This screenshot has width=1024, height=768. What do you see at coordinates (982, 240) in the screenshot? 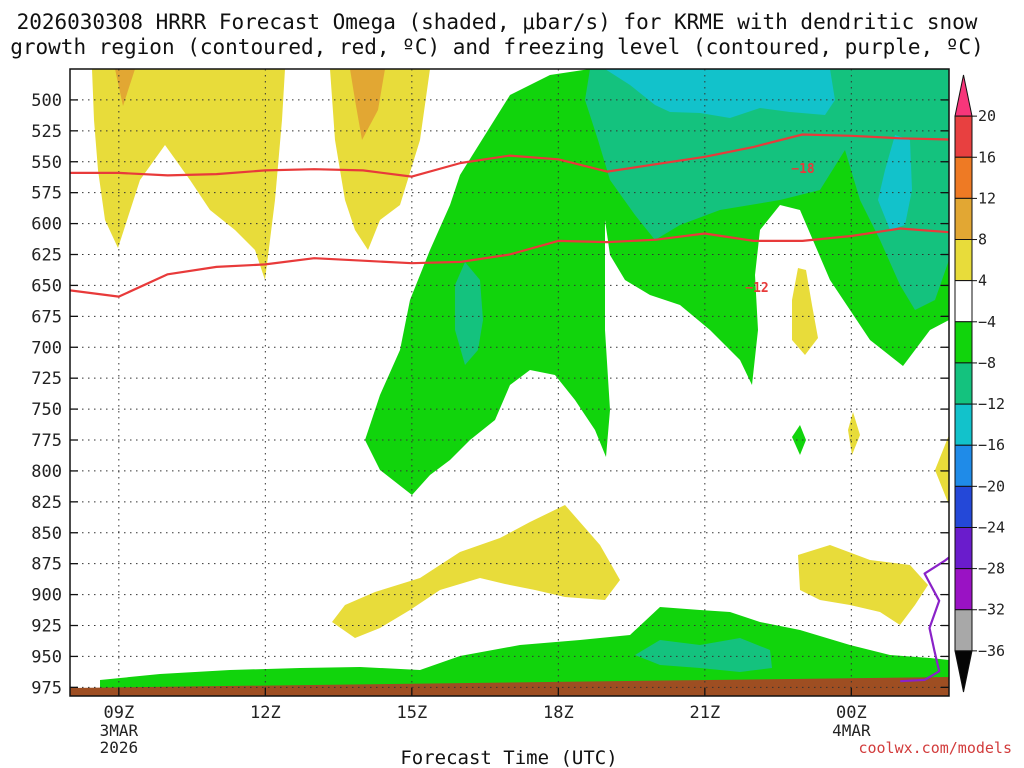
I see `colorbar-label: 8` at bounding box center [982, 240].